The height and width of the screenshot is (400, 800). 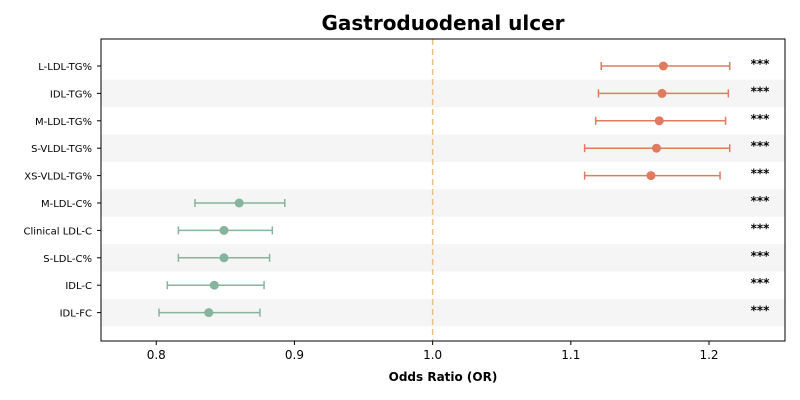 I want to click on y-tick-label: IDL-TG%, so click(x=71, y=94).